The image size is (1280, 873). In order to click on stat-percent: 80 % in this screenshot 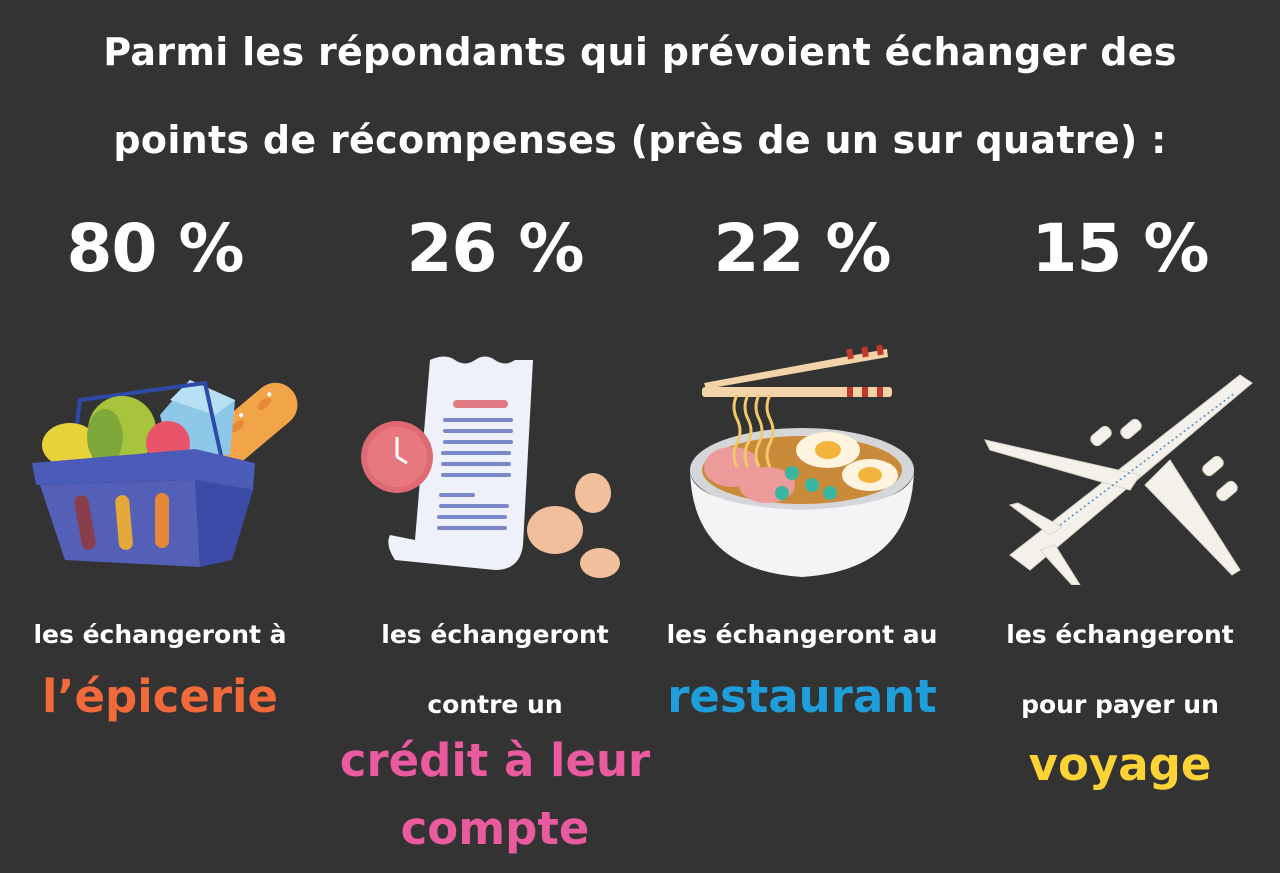, I will do `click(155, 248)`.